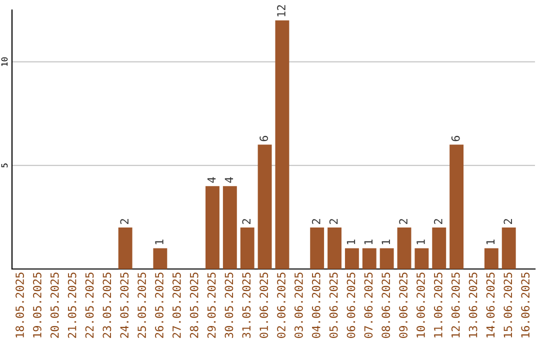  Describe the element at coordinates (508, 305) in the screenshot. I see `x-tick-label: 15.06.2025` at that location.